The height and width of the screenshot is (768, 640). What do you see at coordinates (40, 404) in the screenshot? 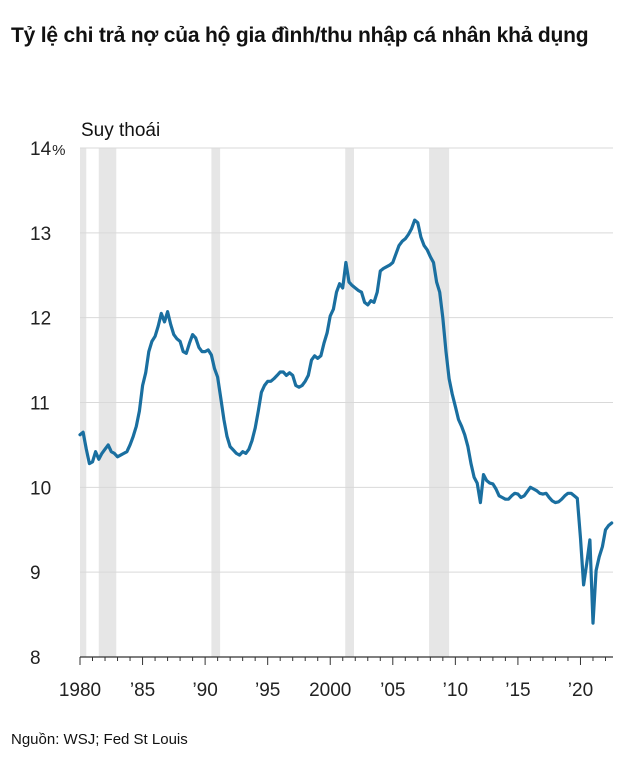
I see `y-tick-label-11: 11` at bounding box center [40, 404].